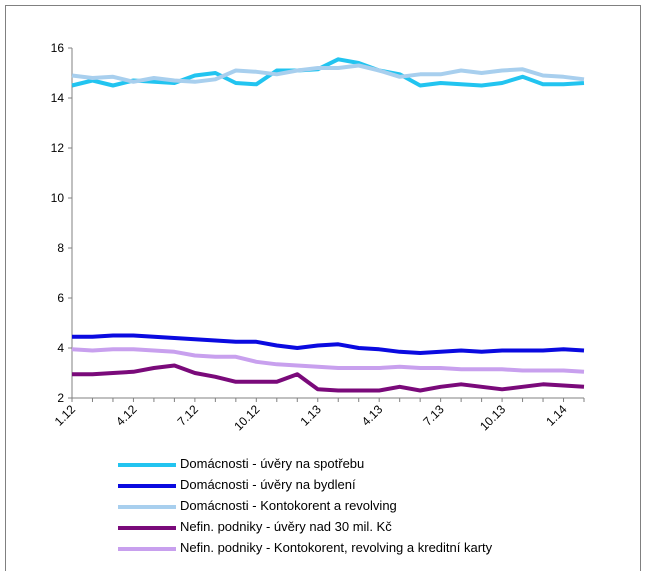 This screenshot has height=571, width=647. I want to click on x-tick-label: 7.12, so click(188, 415).